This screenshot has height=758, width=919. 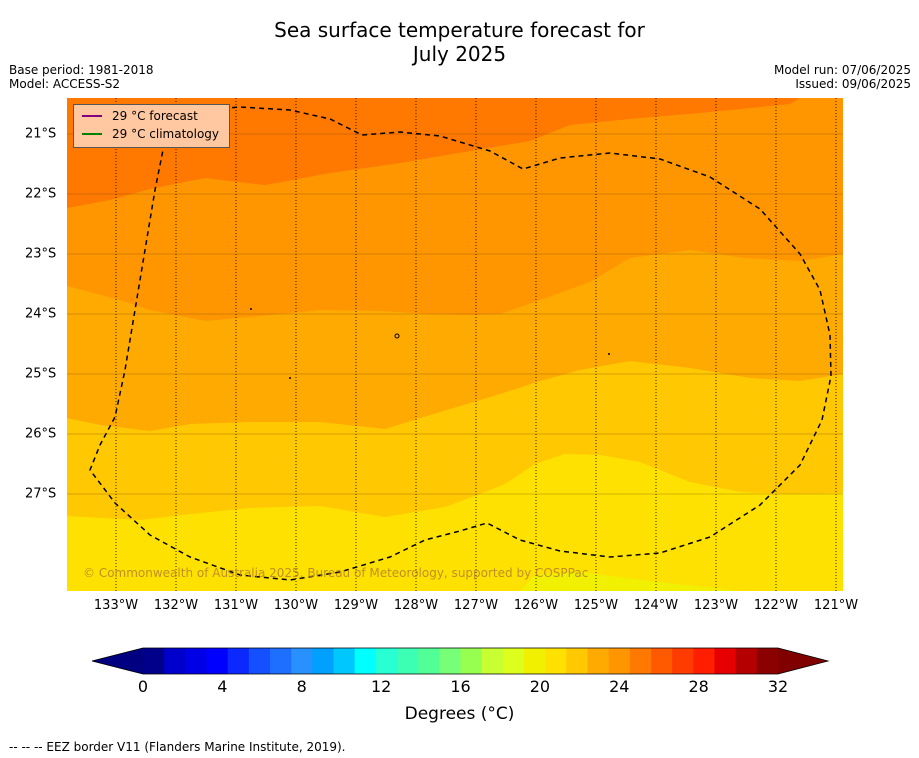 I want to click on colorbar-tick-label: 4, so click(x=222, y=686).